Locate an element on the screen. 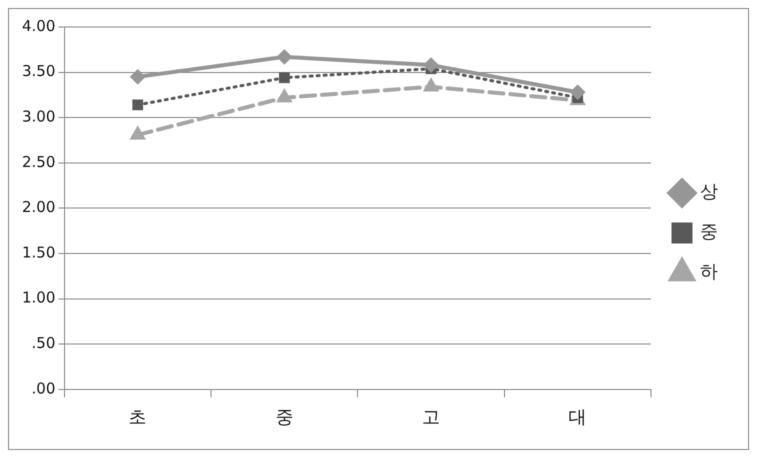 Image resolution: width=757 pixels, height=458 pixels. y-tick-label: 1.00 is located at coordinates (39, 297).